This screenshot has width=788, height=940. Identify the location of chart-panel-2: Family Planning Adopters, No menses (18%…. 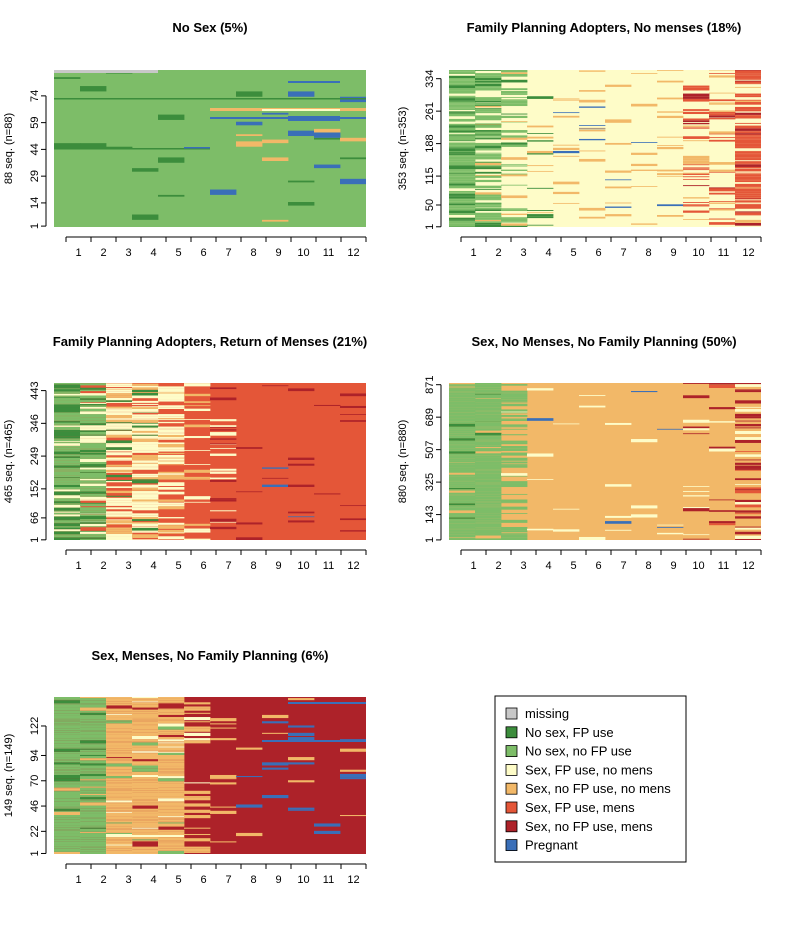
(579, 139).